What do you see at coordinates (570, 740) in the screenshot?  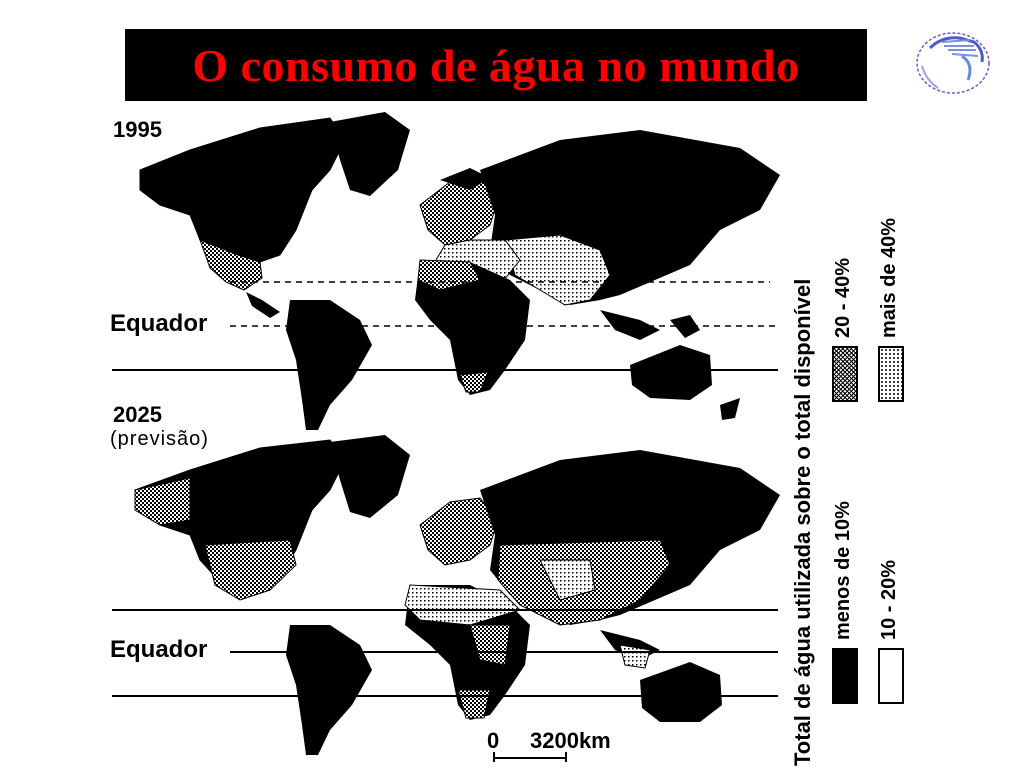 I see `scale-end-label: 3200km` at bounding box center [570, 740].